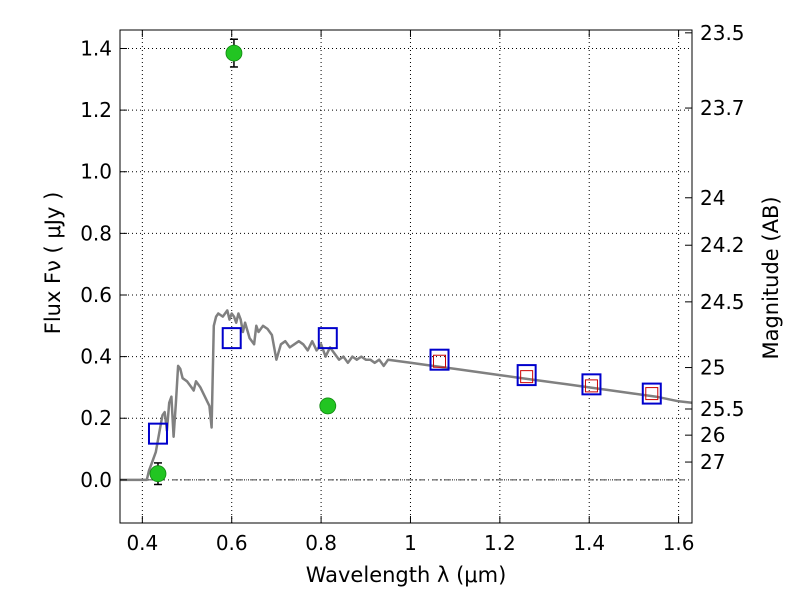  What do you see at coordinates (96, 357) in the screenshot?
I see `y-tick-label: 0.4` at bounding box center [96, 357].